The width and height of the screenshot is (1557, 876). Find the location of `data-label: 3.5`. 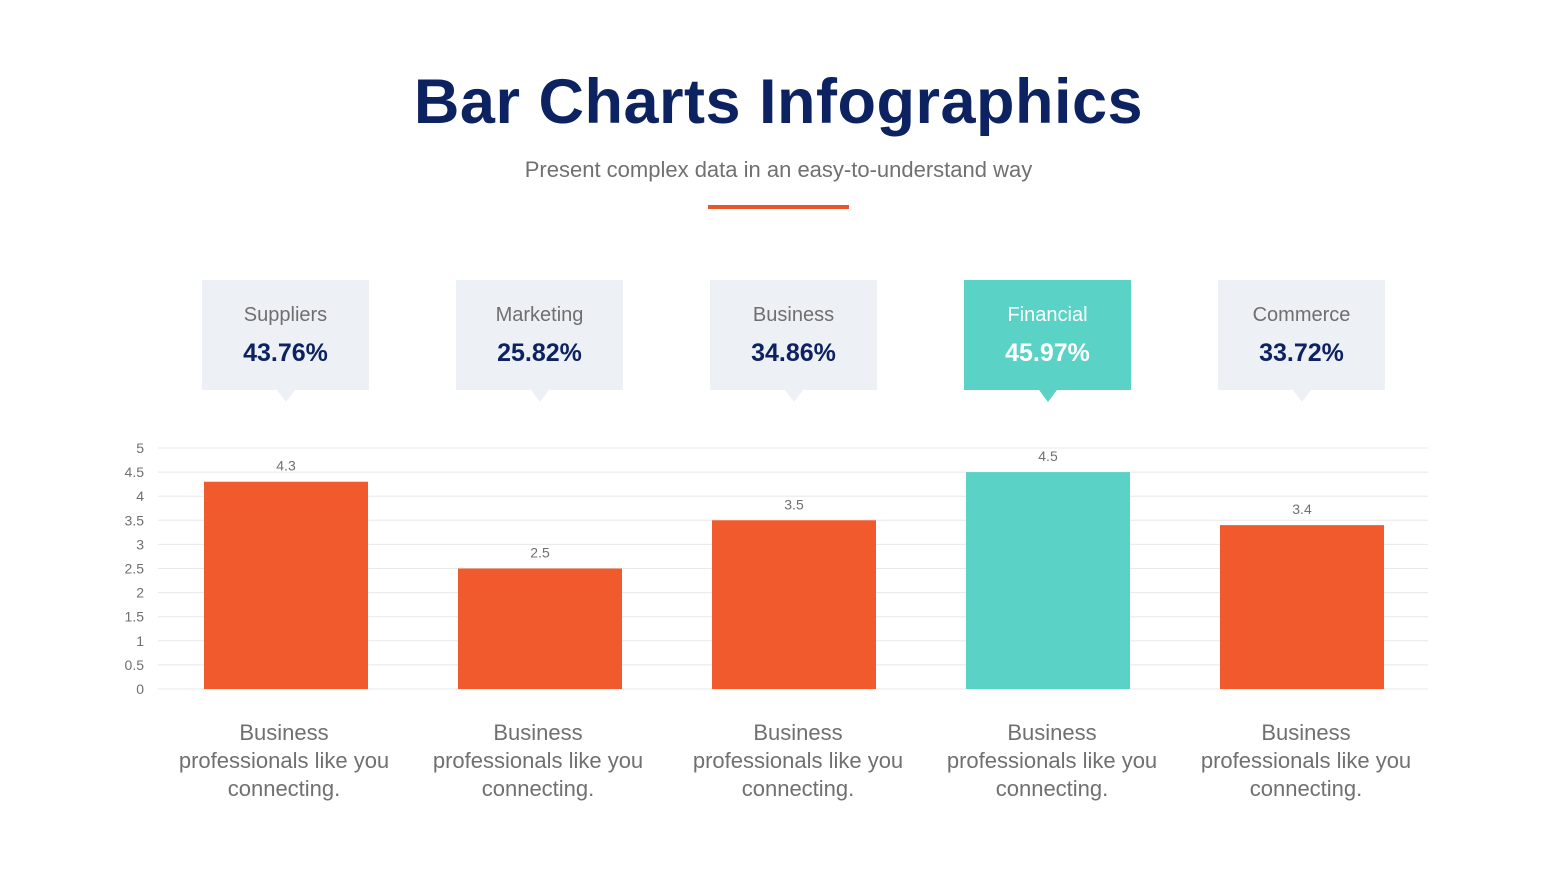

data-label: 3.5 is located at coordinates (794, 504).